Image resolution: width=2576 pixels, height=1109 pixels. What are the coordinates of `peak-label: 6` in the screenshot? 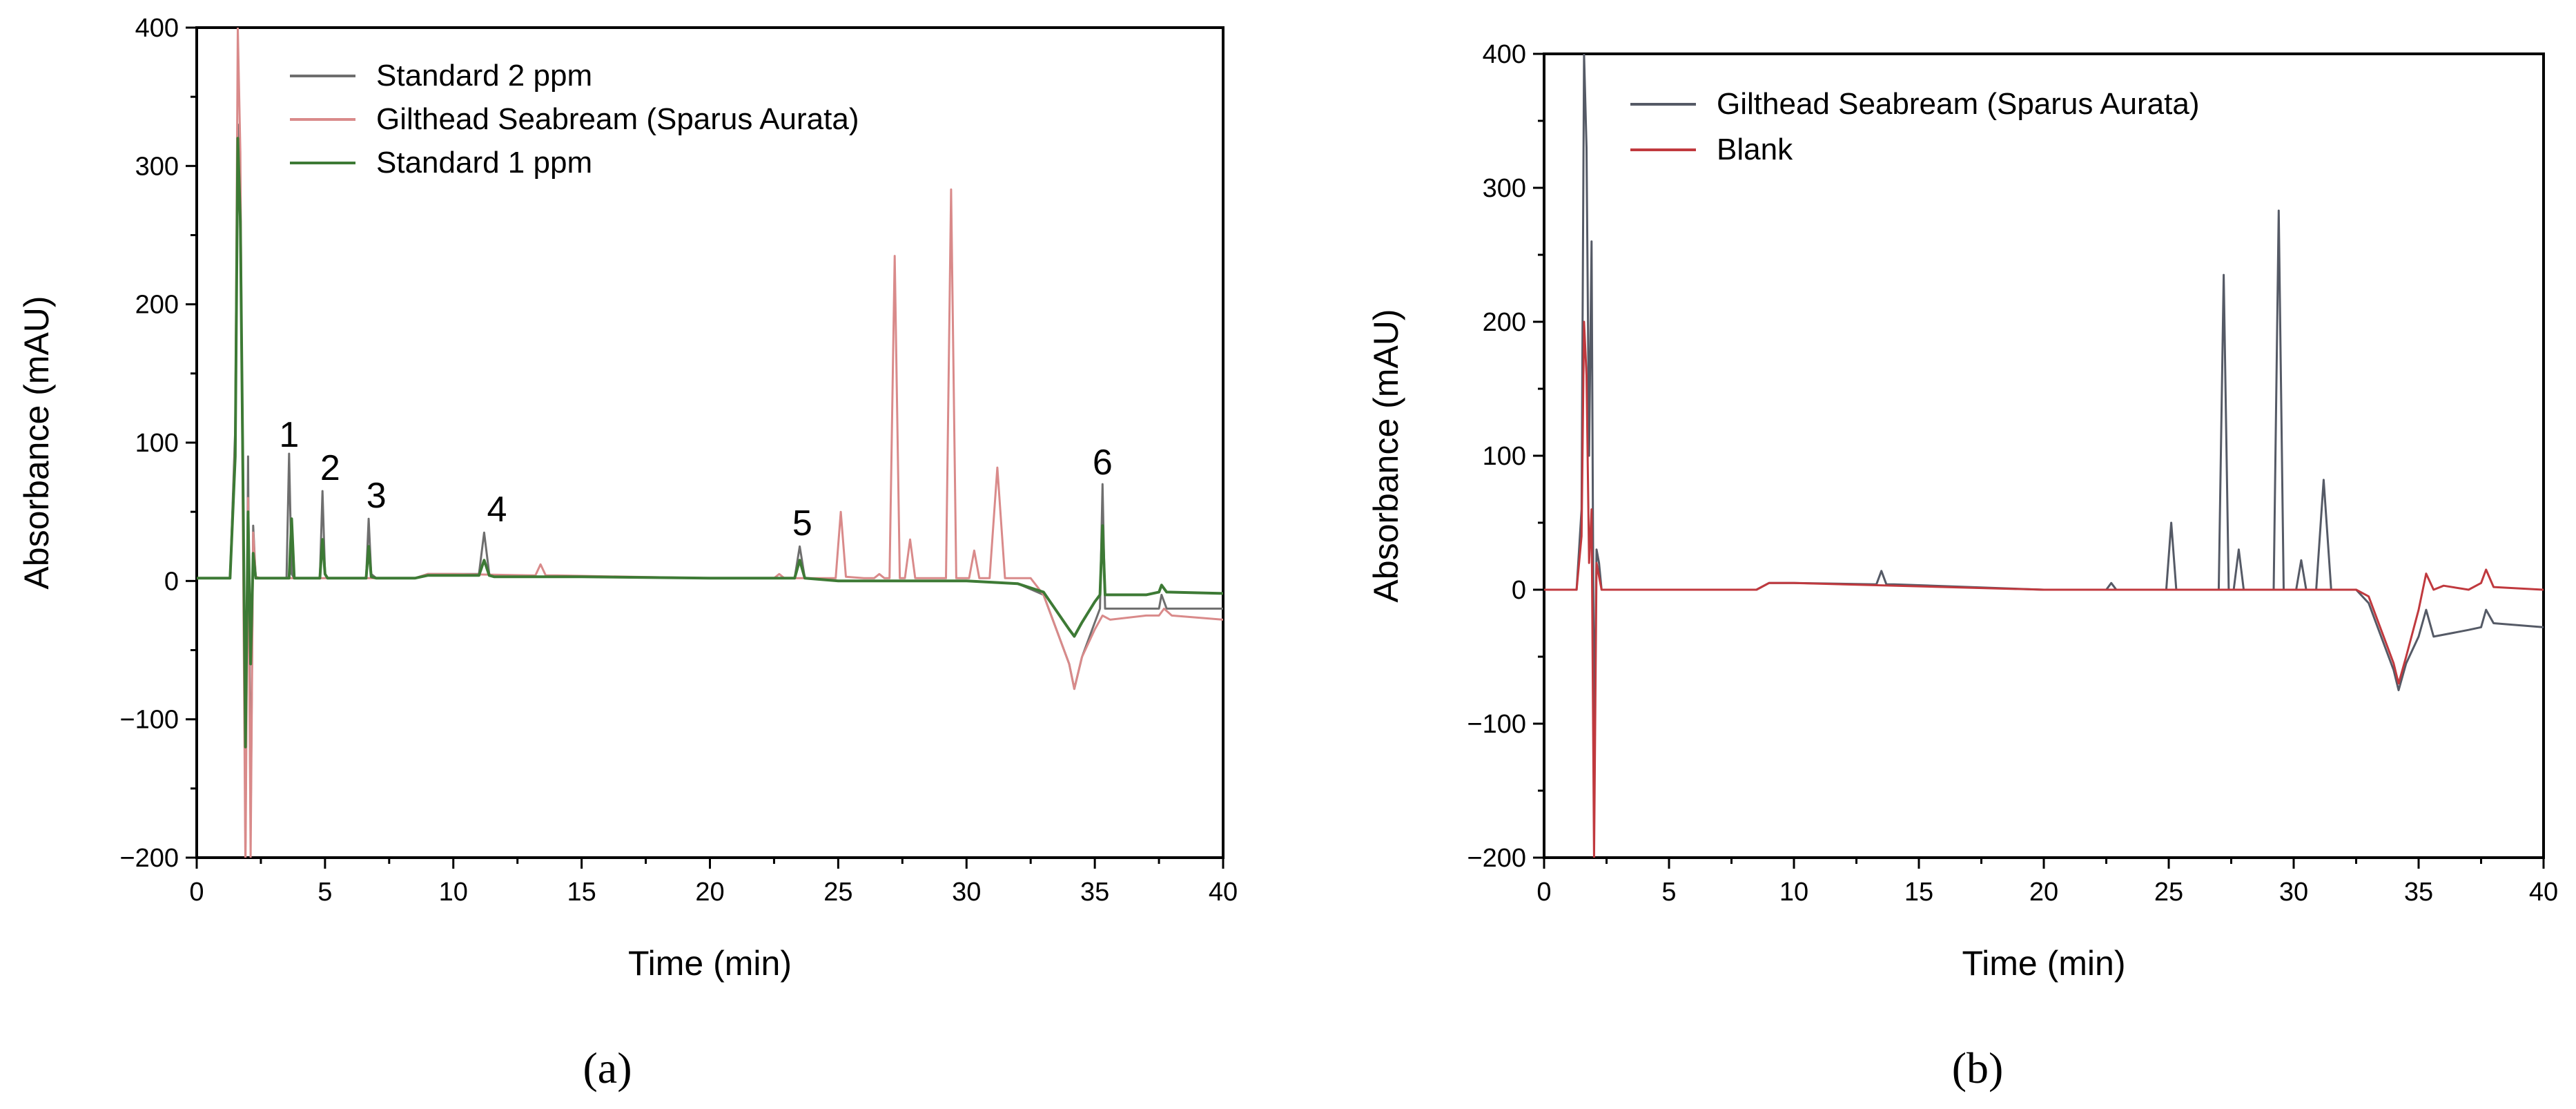 It's located at (1103, 463).